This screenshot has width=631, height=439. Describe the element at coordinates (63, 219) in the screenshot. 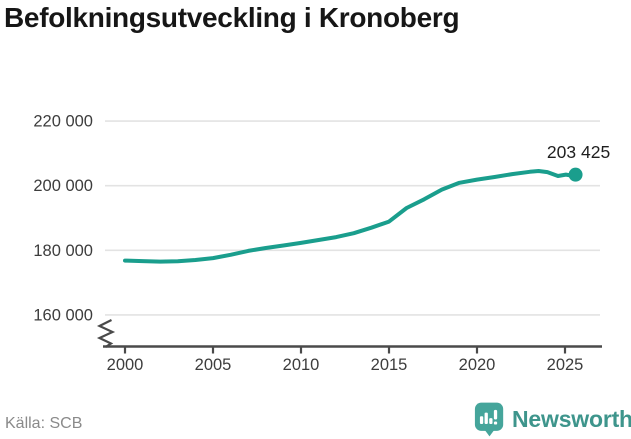

I see `y-axis-tick-labels: 160 000 180 000 200 000 220 000` at that location.